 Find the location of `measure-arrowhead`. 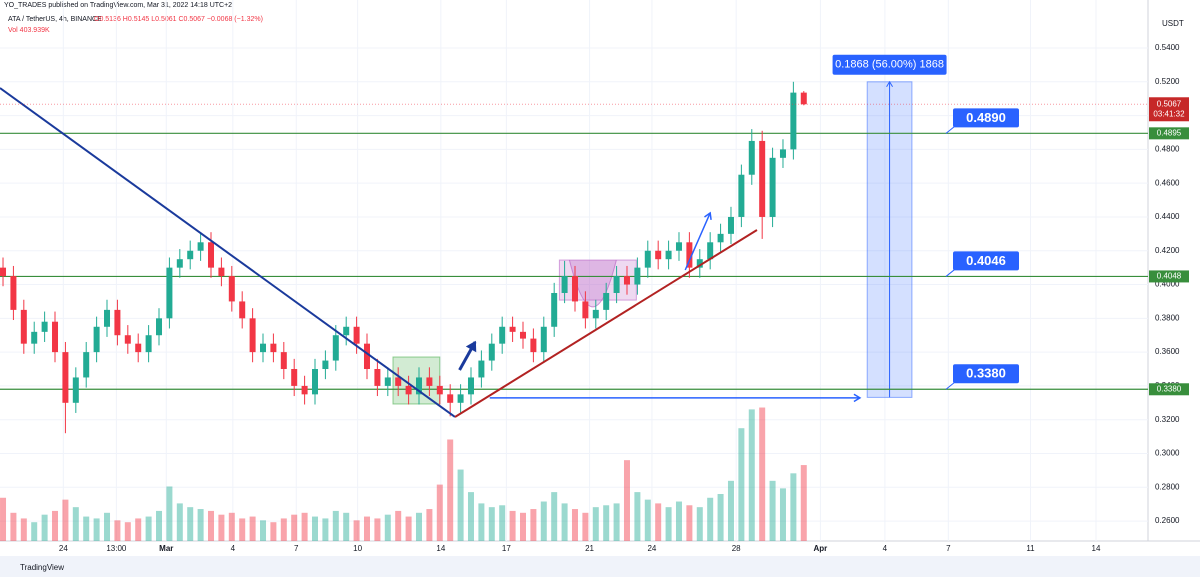

measure-arrowhead is located at coordinates (890, 84).